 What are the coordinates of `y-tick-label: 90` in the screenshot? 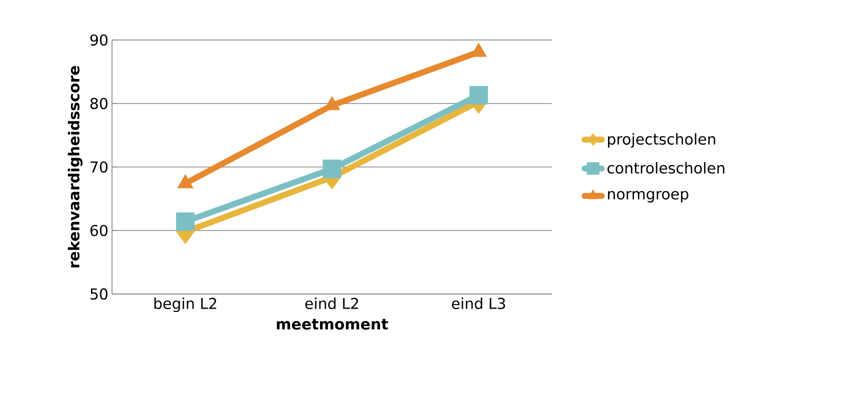 It's located at (99, 40).